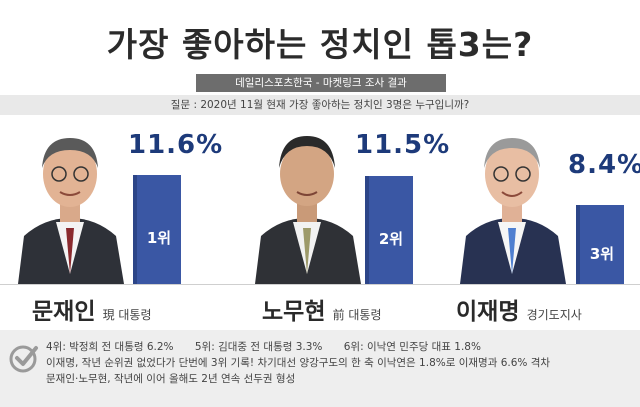  I want to click on divider, so click(320, 284).